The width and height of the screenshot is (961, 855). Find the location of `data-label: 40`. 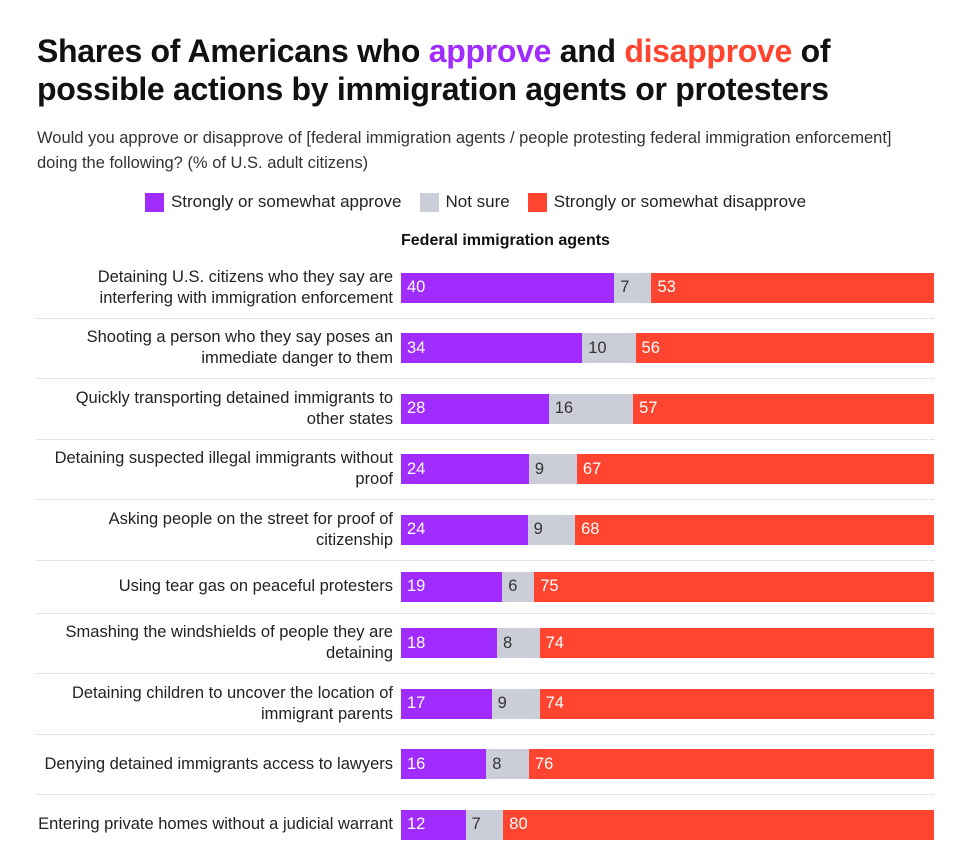

data-label: 40 is located at coordinates (416, 287).